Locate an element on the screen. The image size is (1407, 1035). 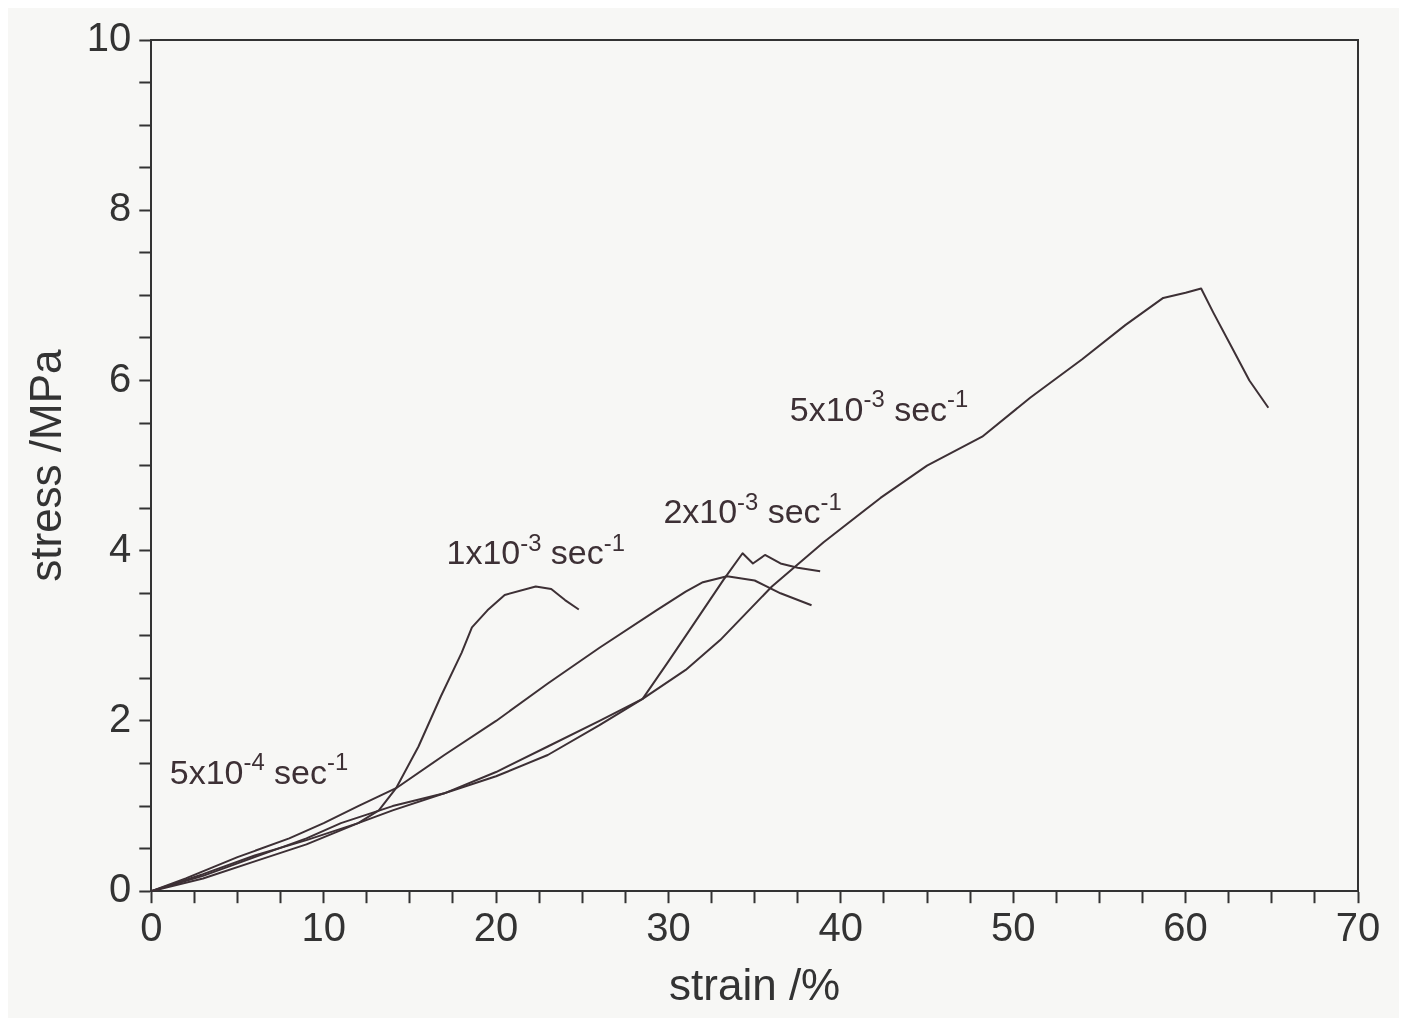
y-tick-label: 0 is located at coordinates (120, 888).